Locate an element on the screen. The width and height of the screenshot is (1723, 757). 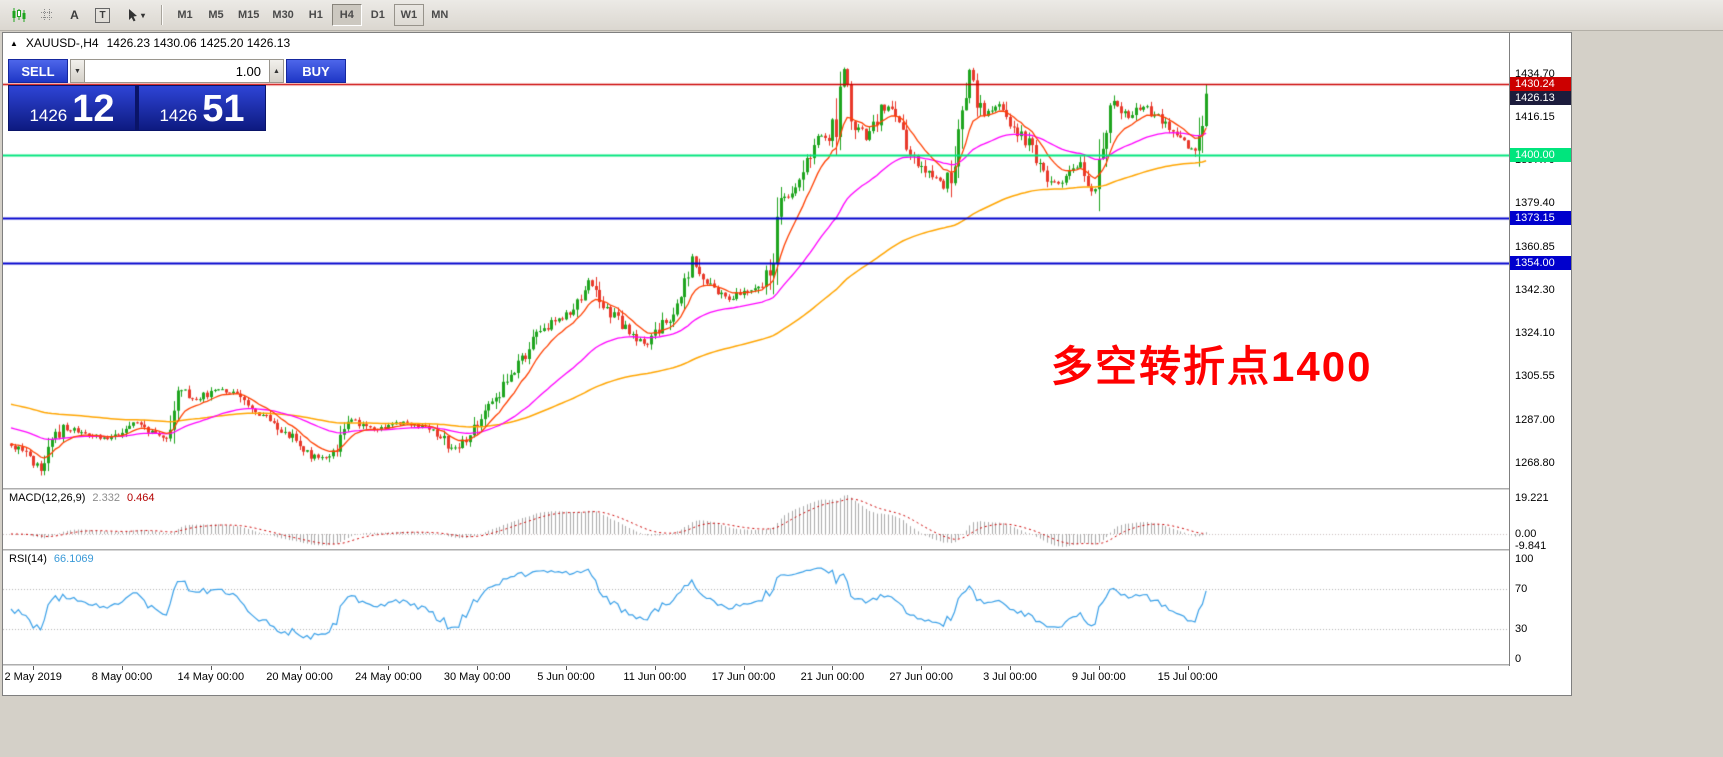
text-tool-label: T is located at coordinates (102, 15).